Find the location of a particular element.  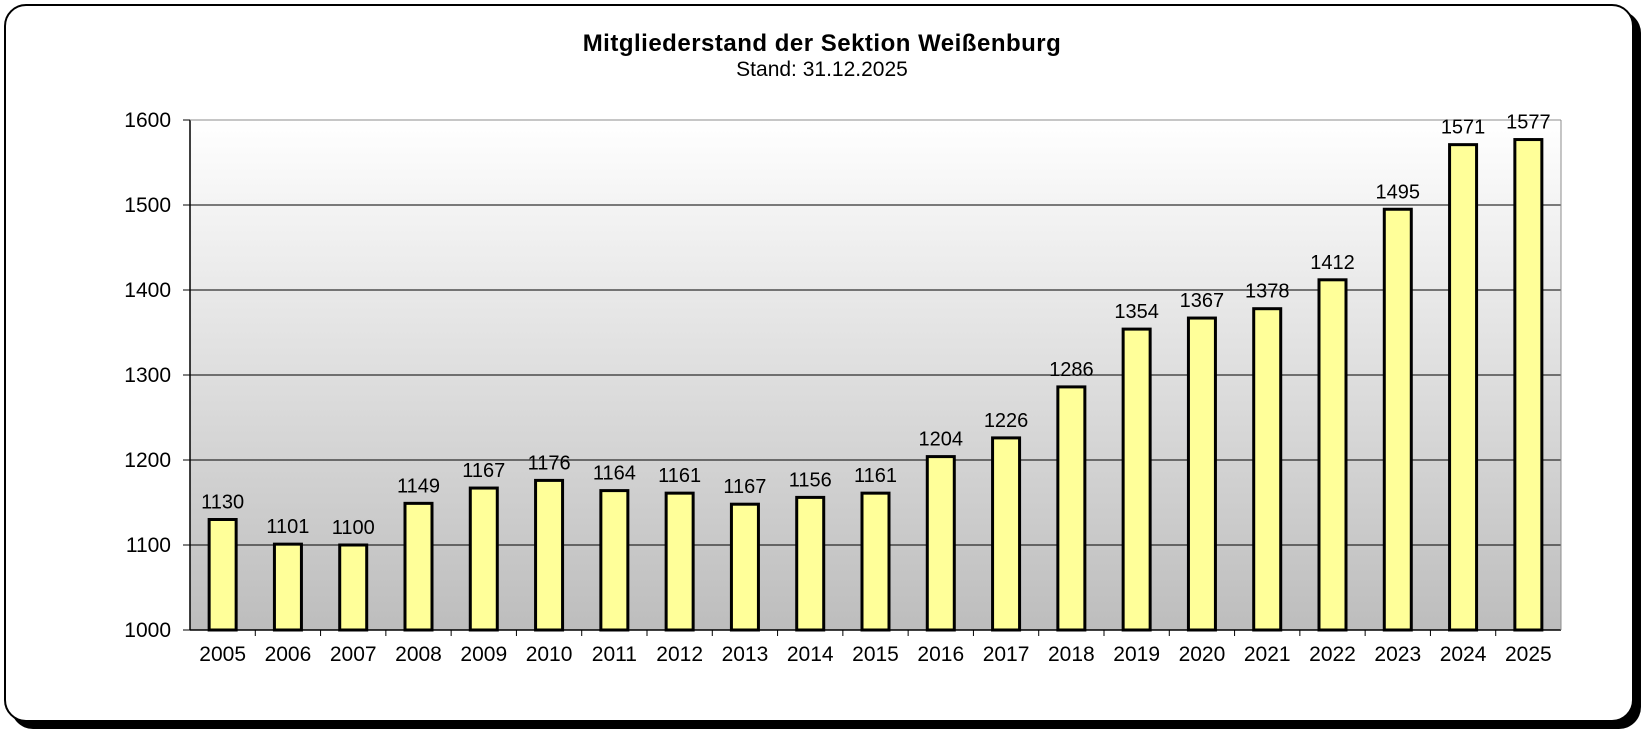

bar-2018 is located at coordinates (1071, 508).